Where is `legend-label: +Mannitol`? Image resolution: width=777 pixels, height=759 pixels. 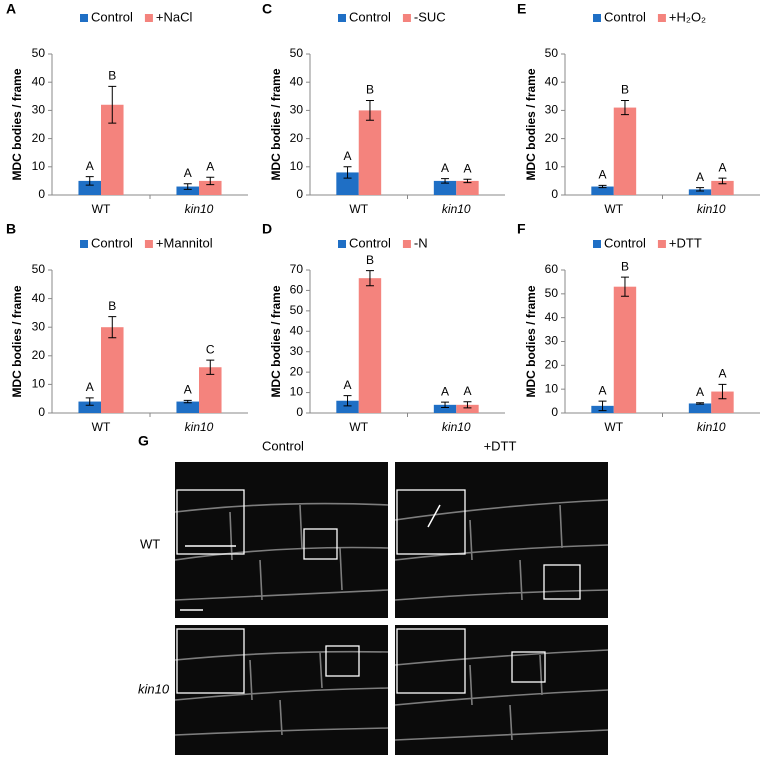
legend-label: +Mannitol is located at coordinates (184, 242).